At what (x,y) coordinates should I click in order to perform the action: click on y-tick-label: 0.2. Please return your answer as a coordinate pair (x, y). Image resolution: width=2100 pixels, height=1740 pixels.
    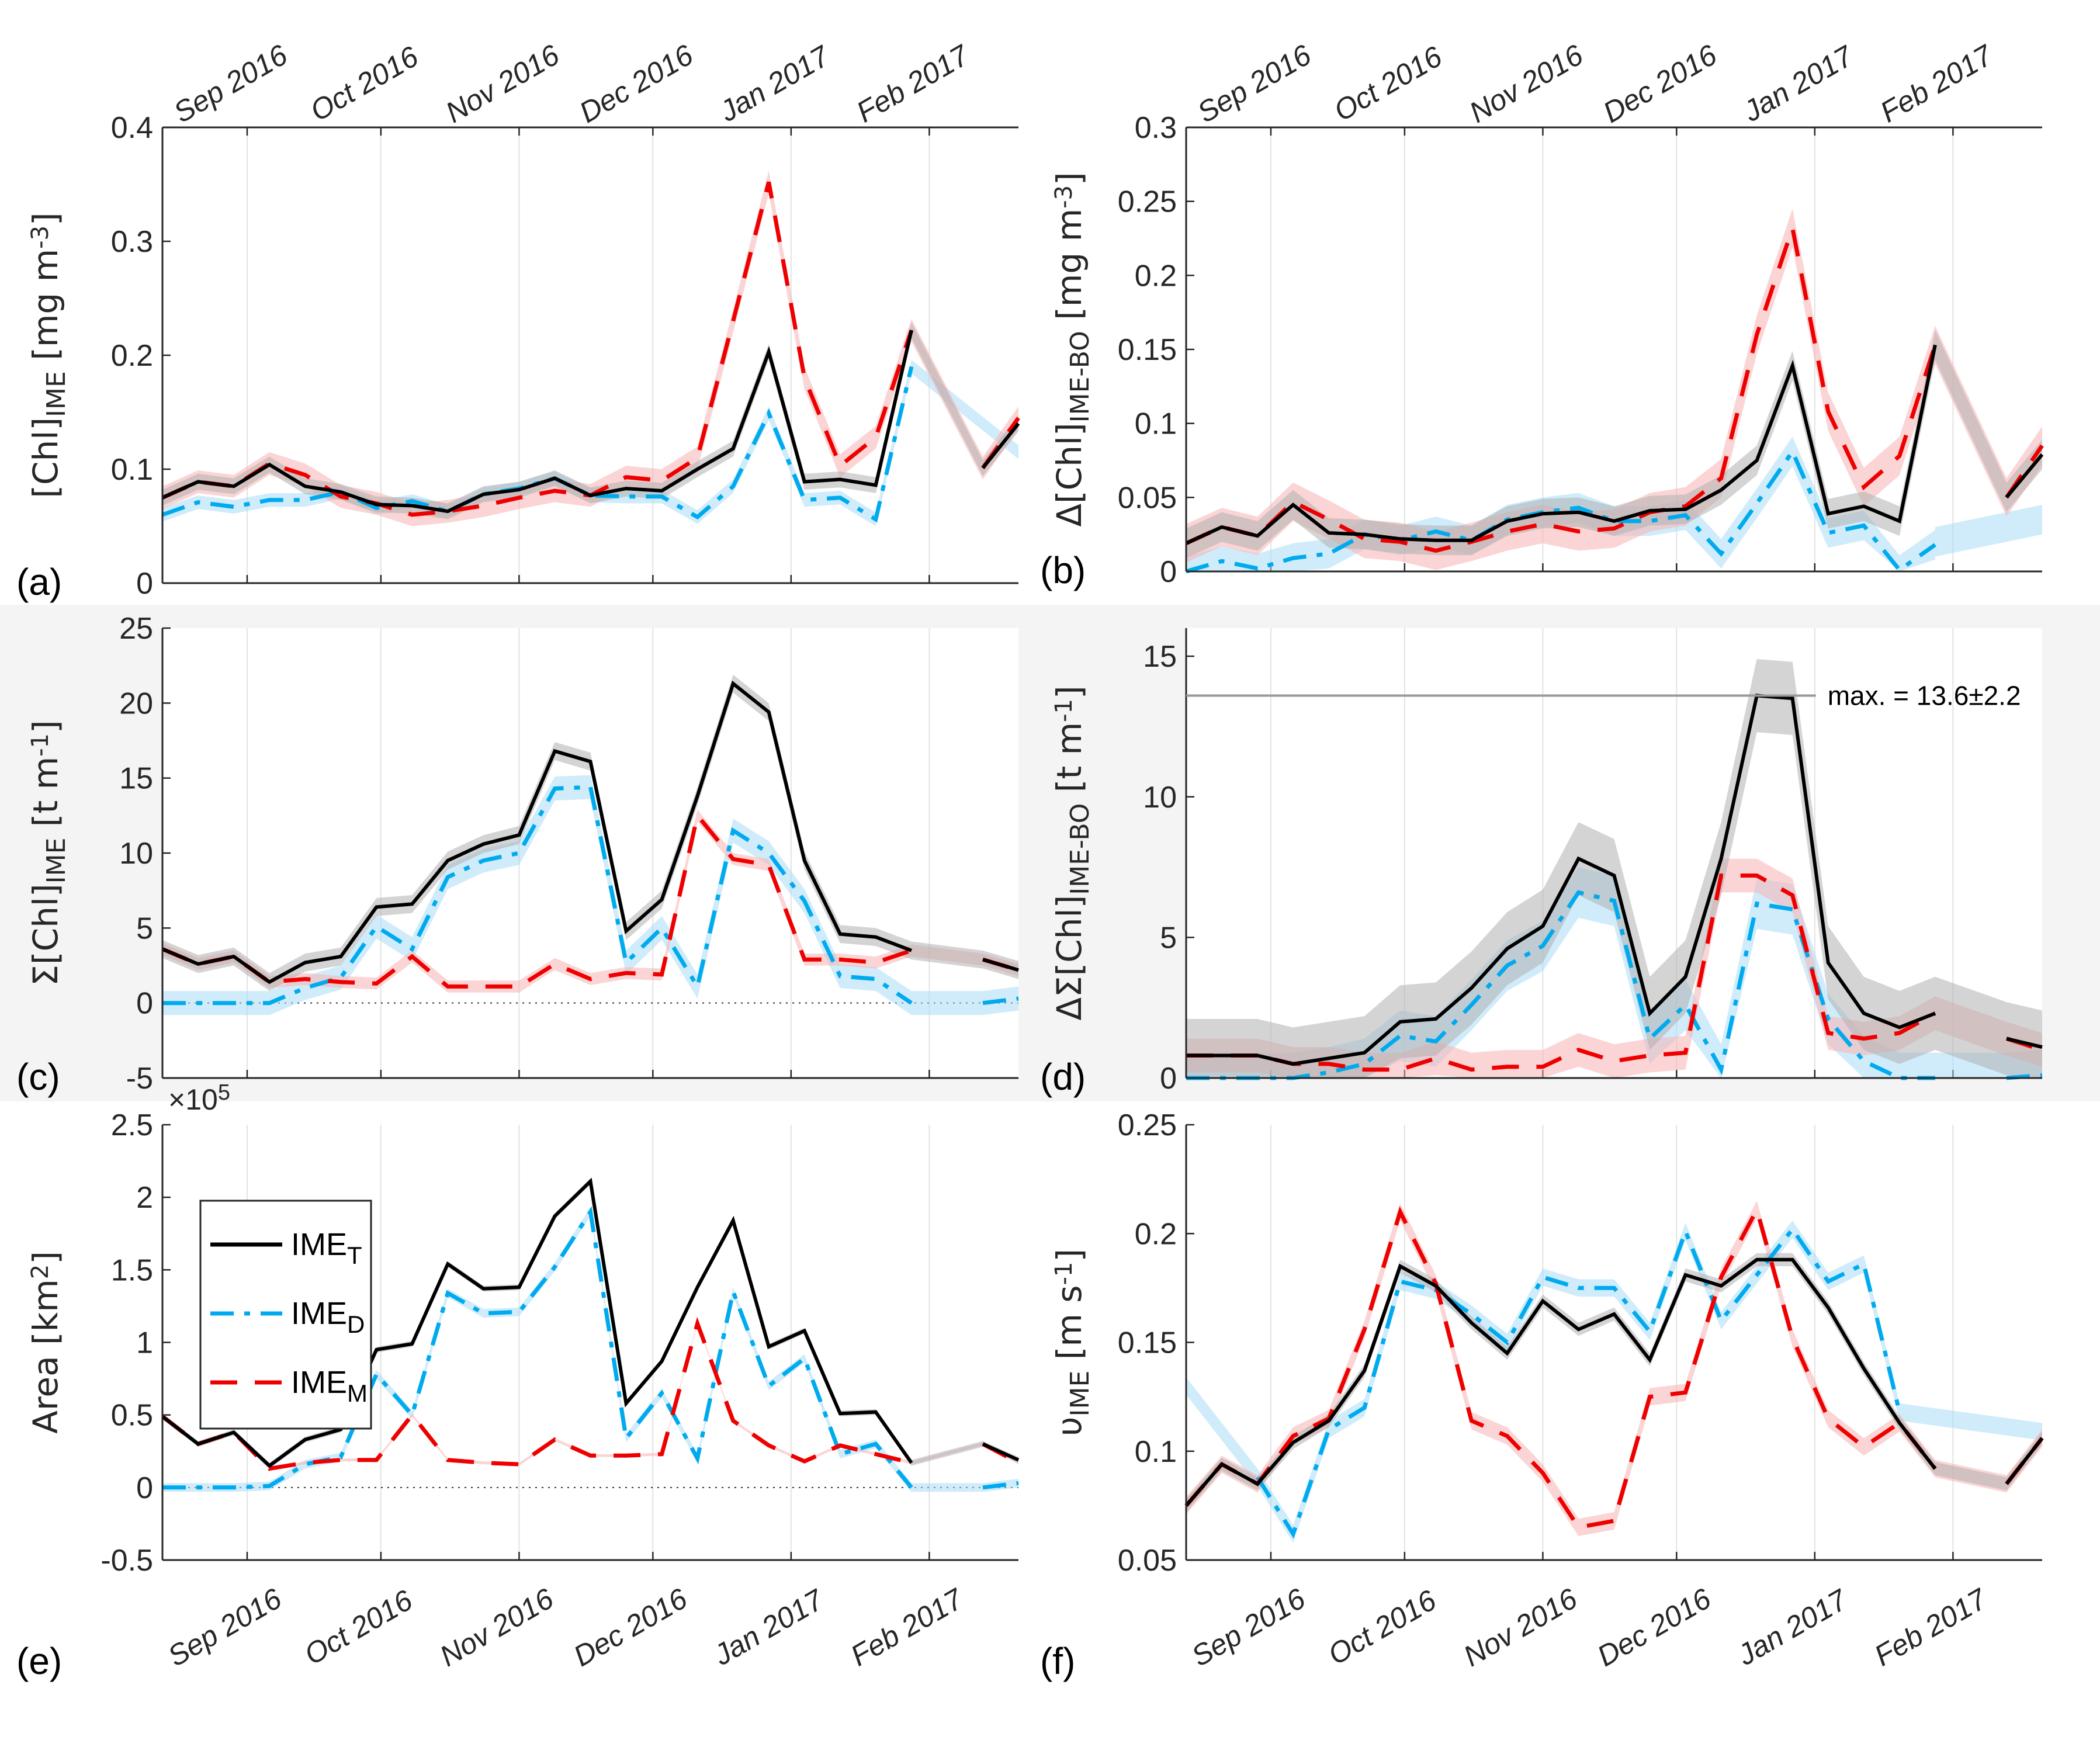
    Looking at the image, I should click on (1156, 276).